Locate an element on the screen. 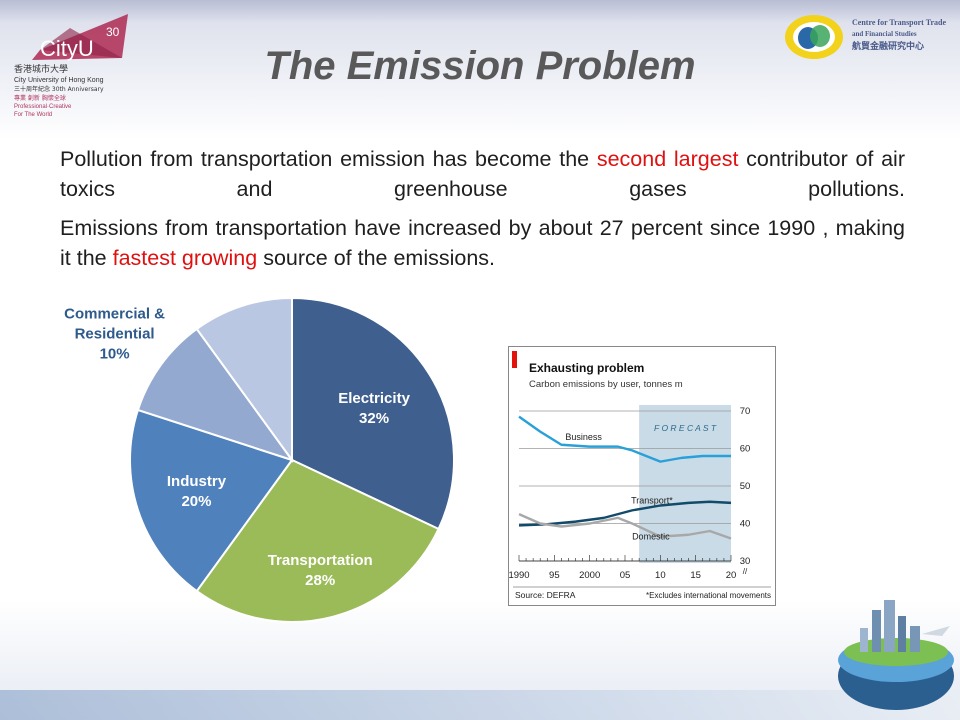 This screenshot has width=960, height=720. pie-slice-commercial-residential is located at coordinates (215, 394).